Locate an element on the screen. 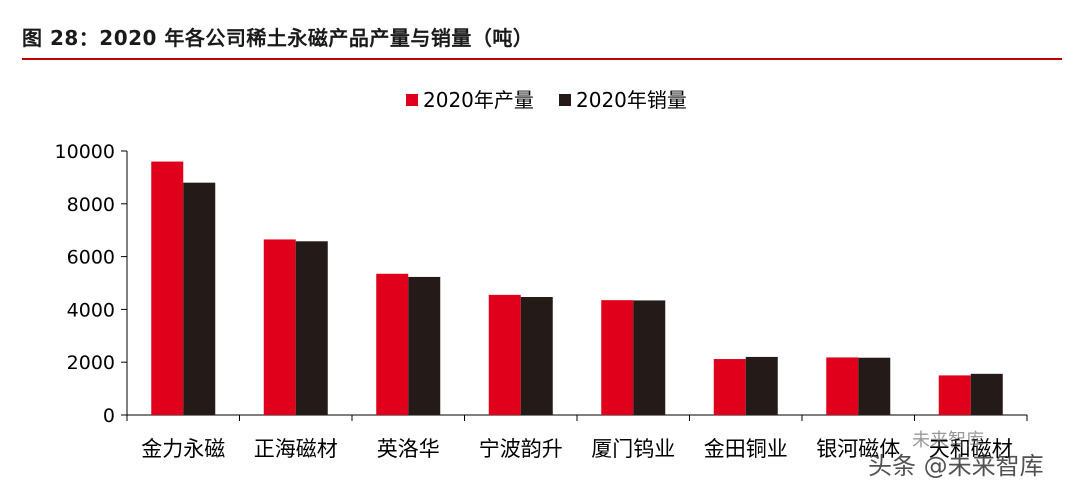 This screenshot has height=491, width=1080. watermark: 头条 @未来智库 is located at coordinates (956, 466).